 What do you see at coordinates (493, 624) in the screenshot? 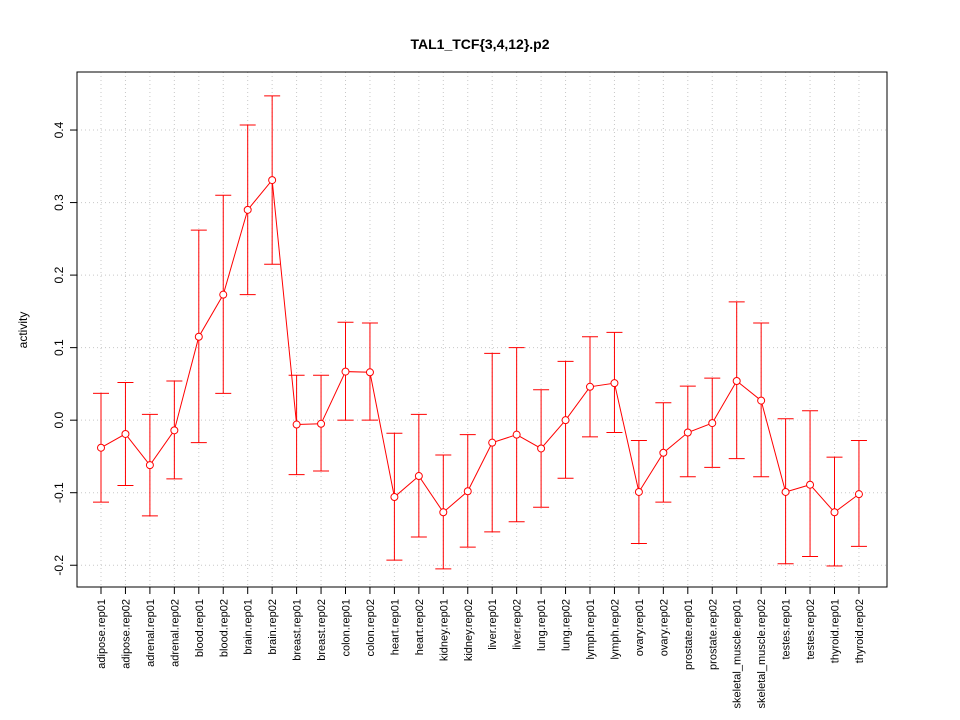
I see `x-tick-label: liver.rep01` at bounding box center [493, 624].